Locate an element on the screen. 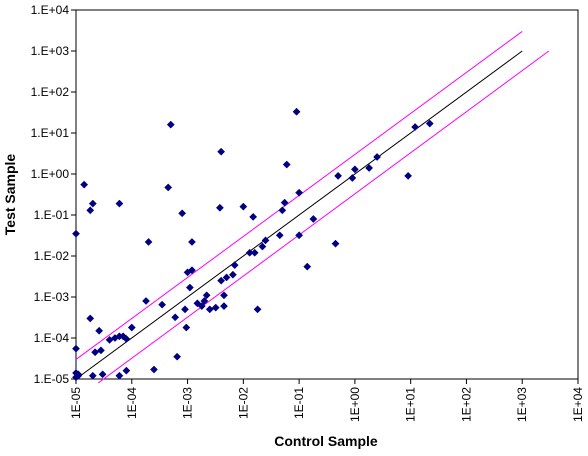 Image resolution: width=588 pixels, height=456 pixels. y-tick-label: 1.E+03 is located at coordinates (50, 51).